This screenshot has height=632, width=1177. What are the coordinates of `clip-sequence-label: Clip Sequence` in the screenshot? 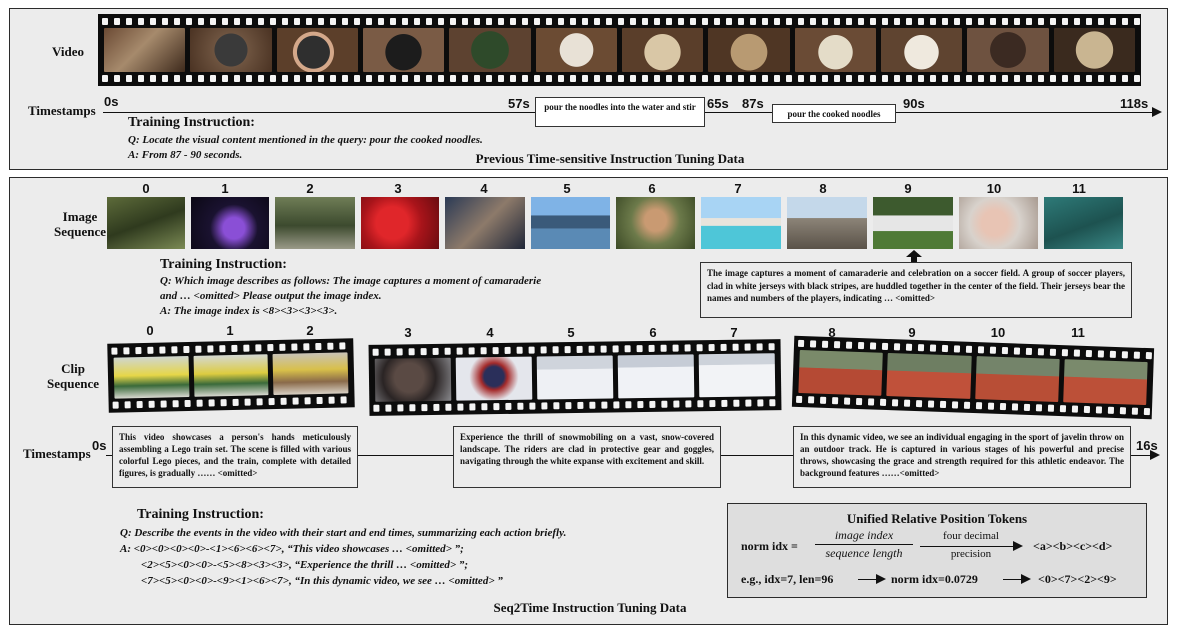 It's located at (73, 376).